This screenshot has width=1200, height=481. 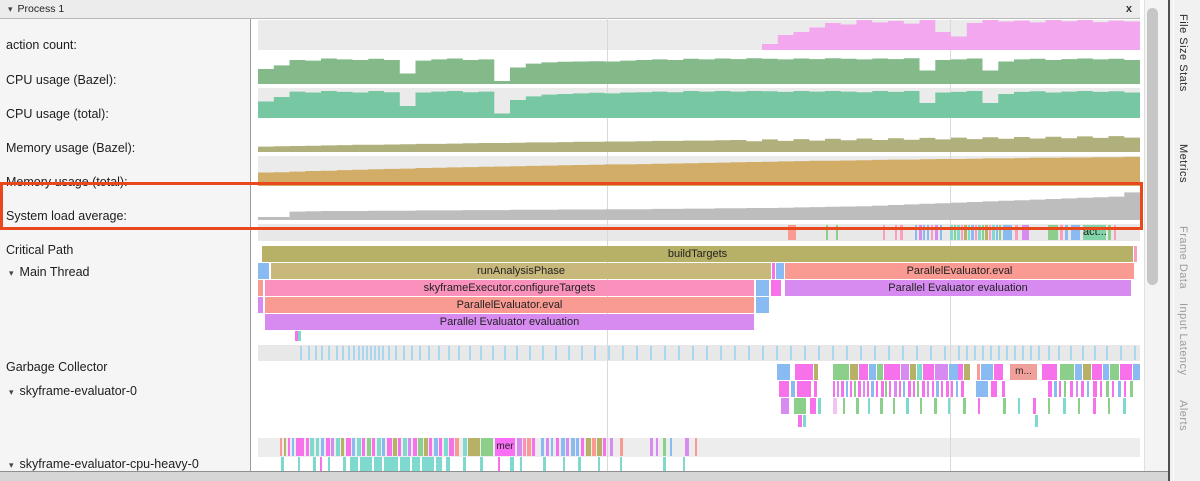 I want to click on counter-row-action-count, so click(x=699, y=35).